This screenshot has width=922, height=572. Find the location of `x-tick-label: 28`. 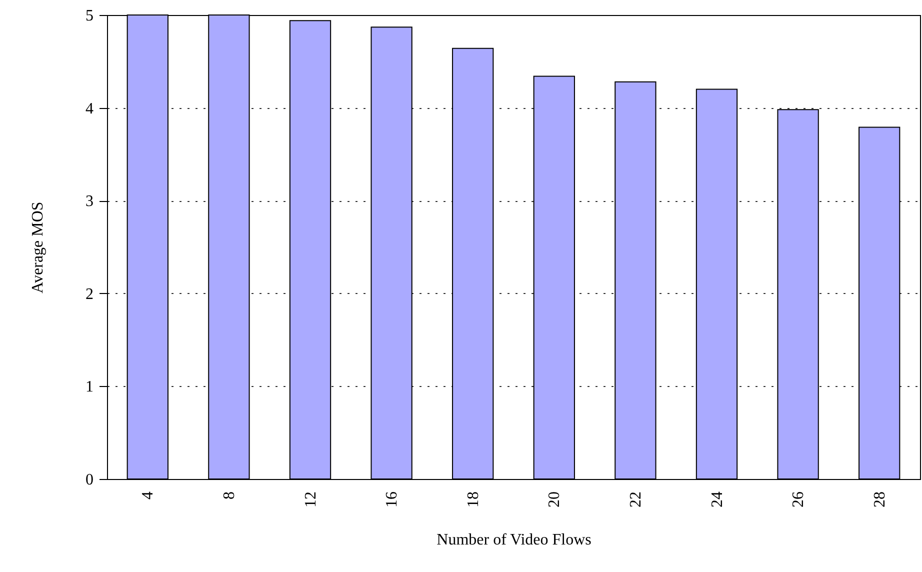

x-tick-label: 28 is located at coordinates (879, 500).